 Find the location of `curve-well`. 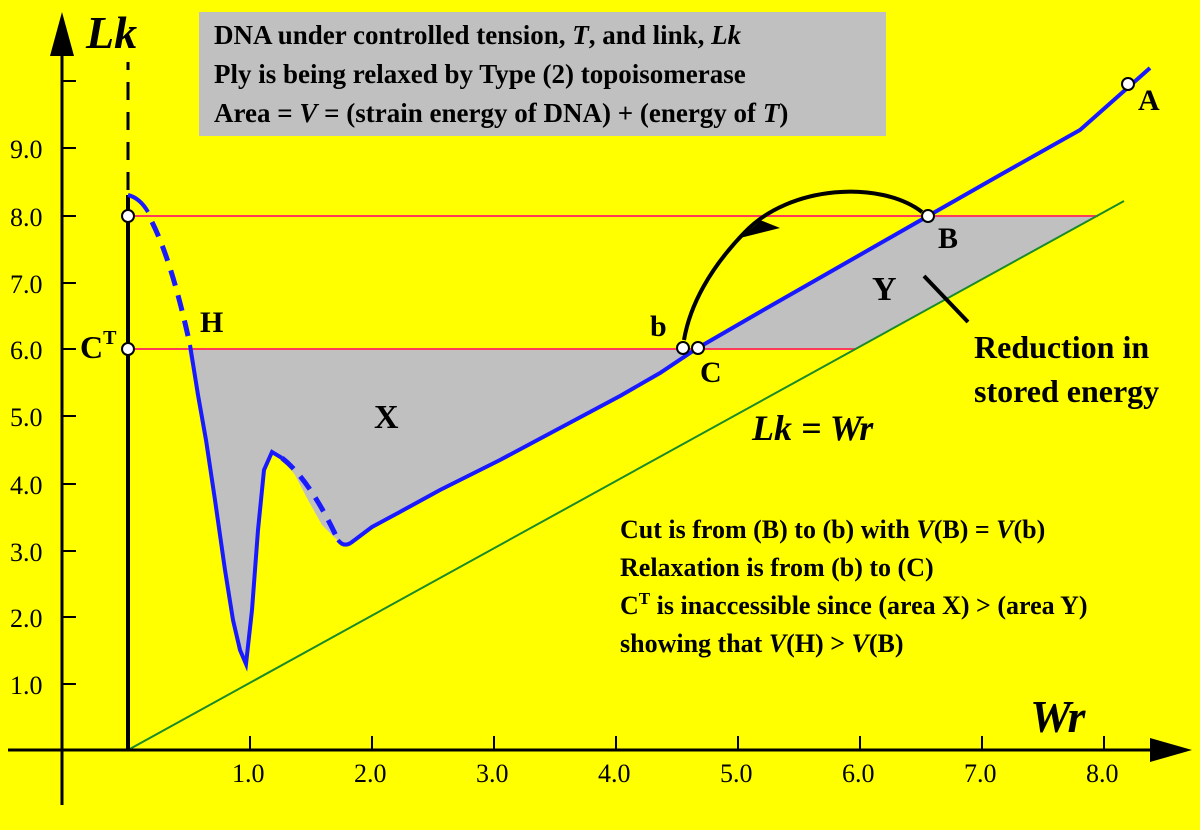

curve-well is located at coordinates (236, 508).